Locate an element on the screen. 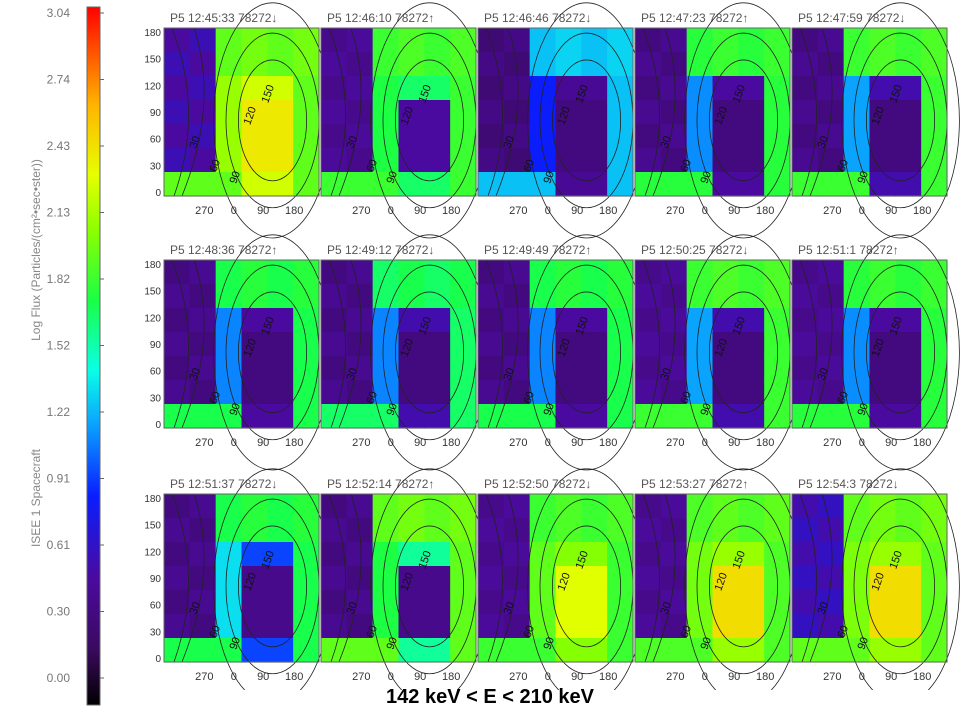  y-tick-label: 30 is located at coordinates (156, 166).